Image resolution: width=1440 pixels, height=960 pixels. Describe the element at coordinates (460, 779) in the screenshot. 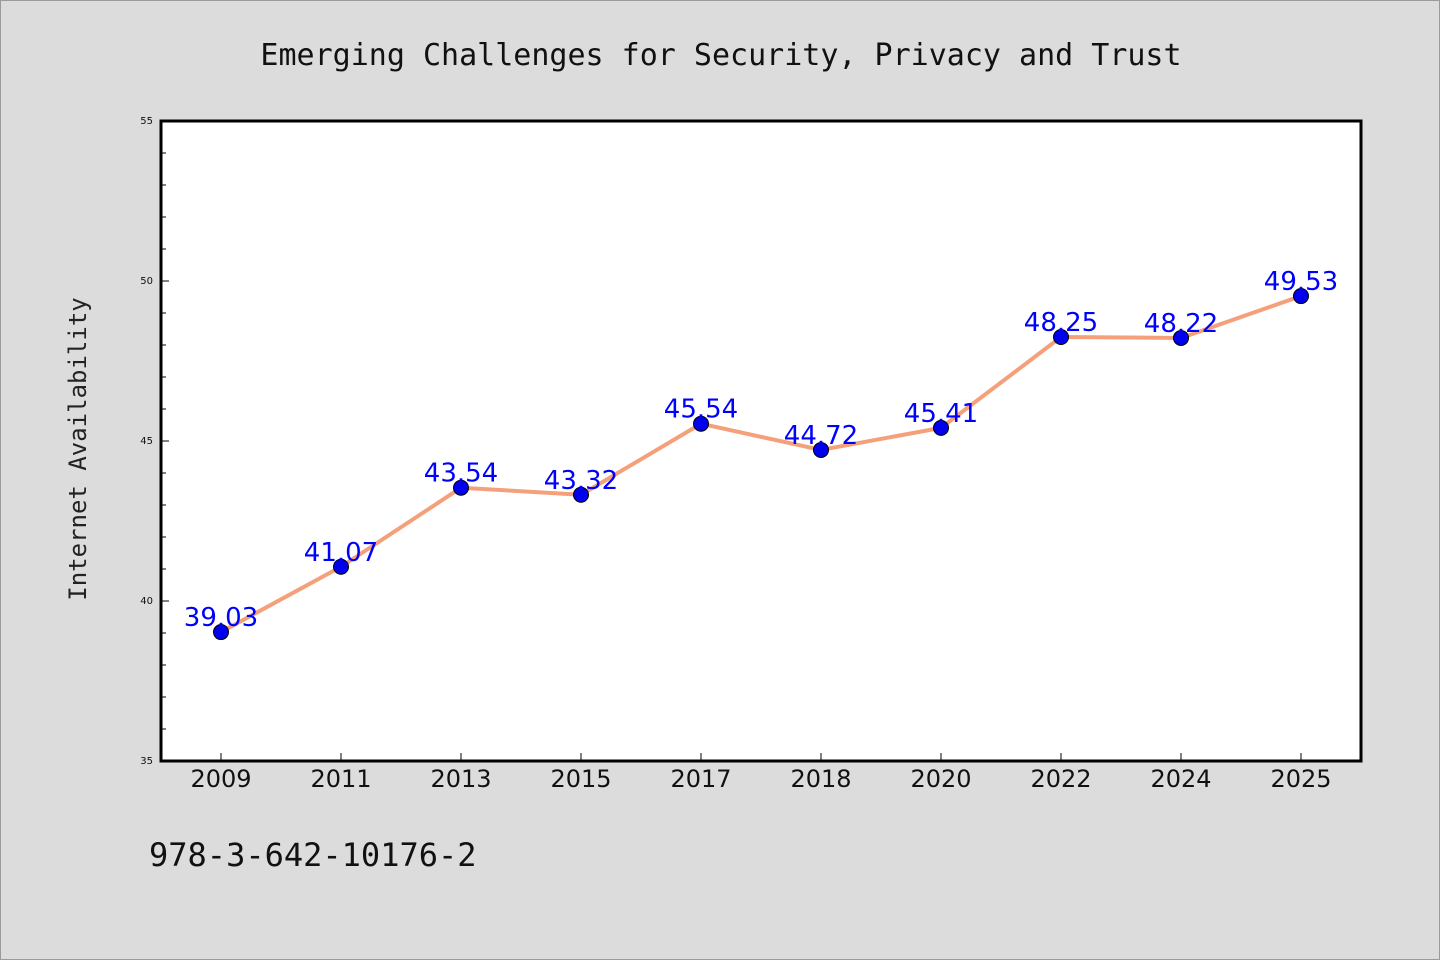

I see `x-tick-label: 2013` at that location.